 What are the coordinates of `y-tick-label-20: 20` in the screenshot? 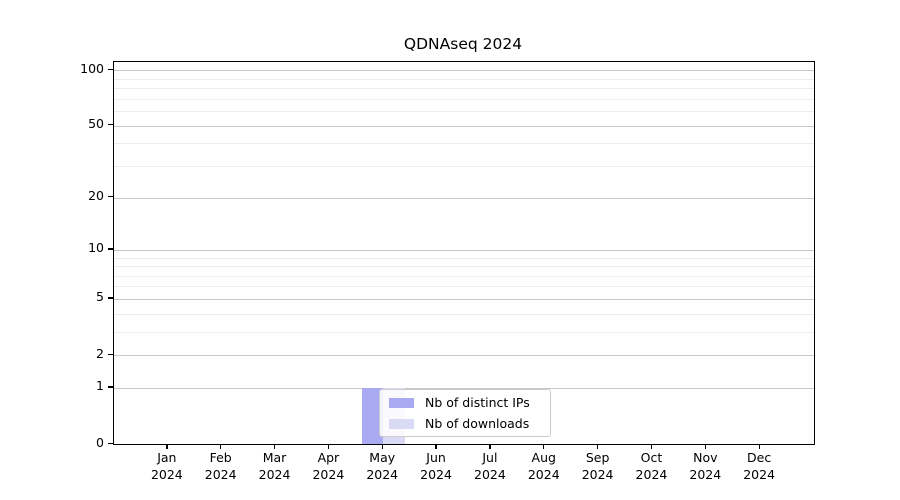 It's located at (96, 196).